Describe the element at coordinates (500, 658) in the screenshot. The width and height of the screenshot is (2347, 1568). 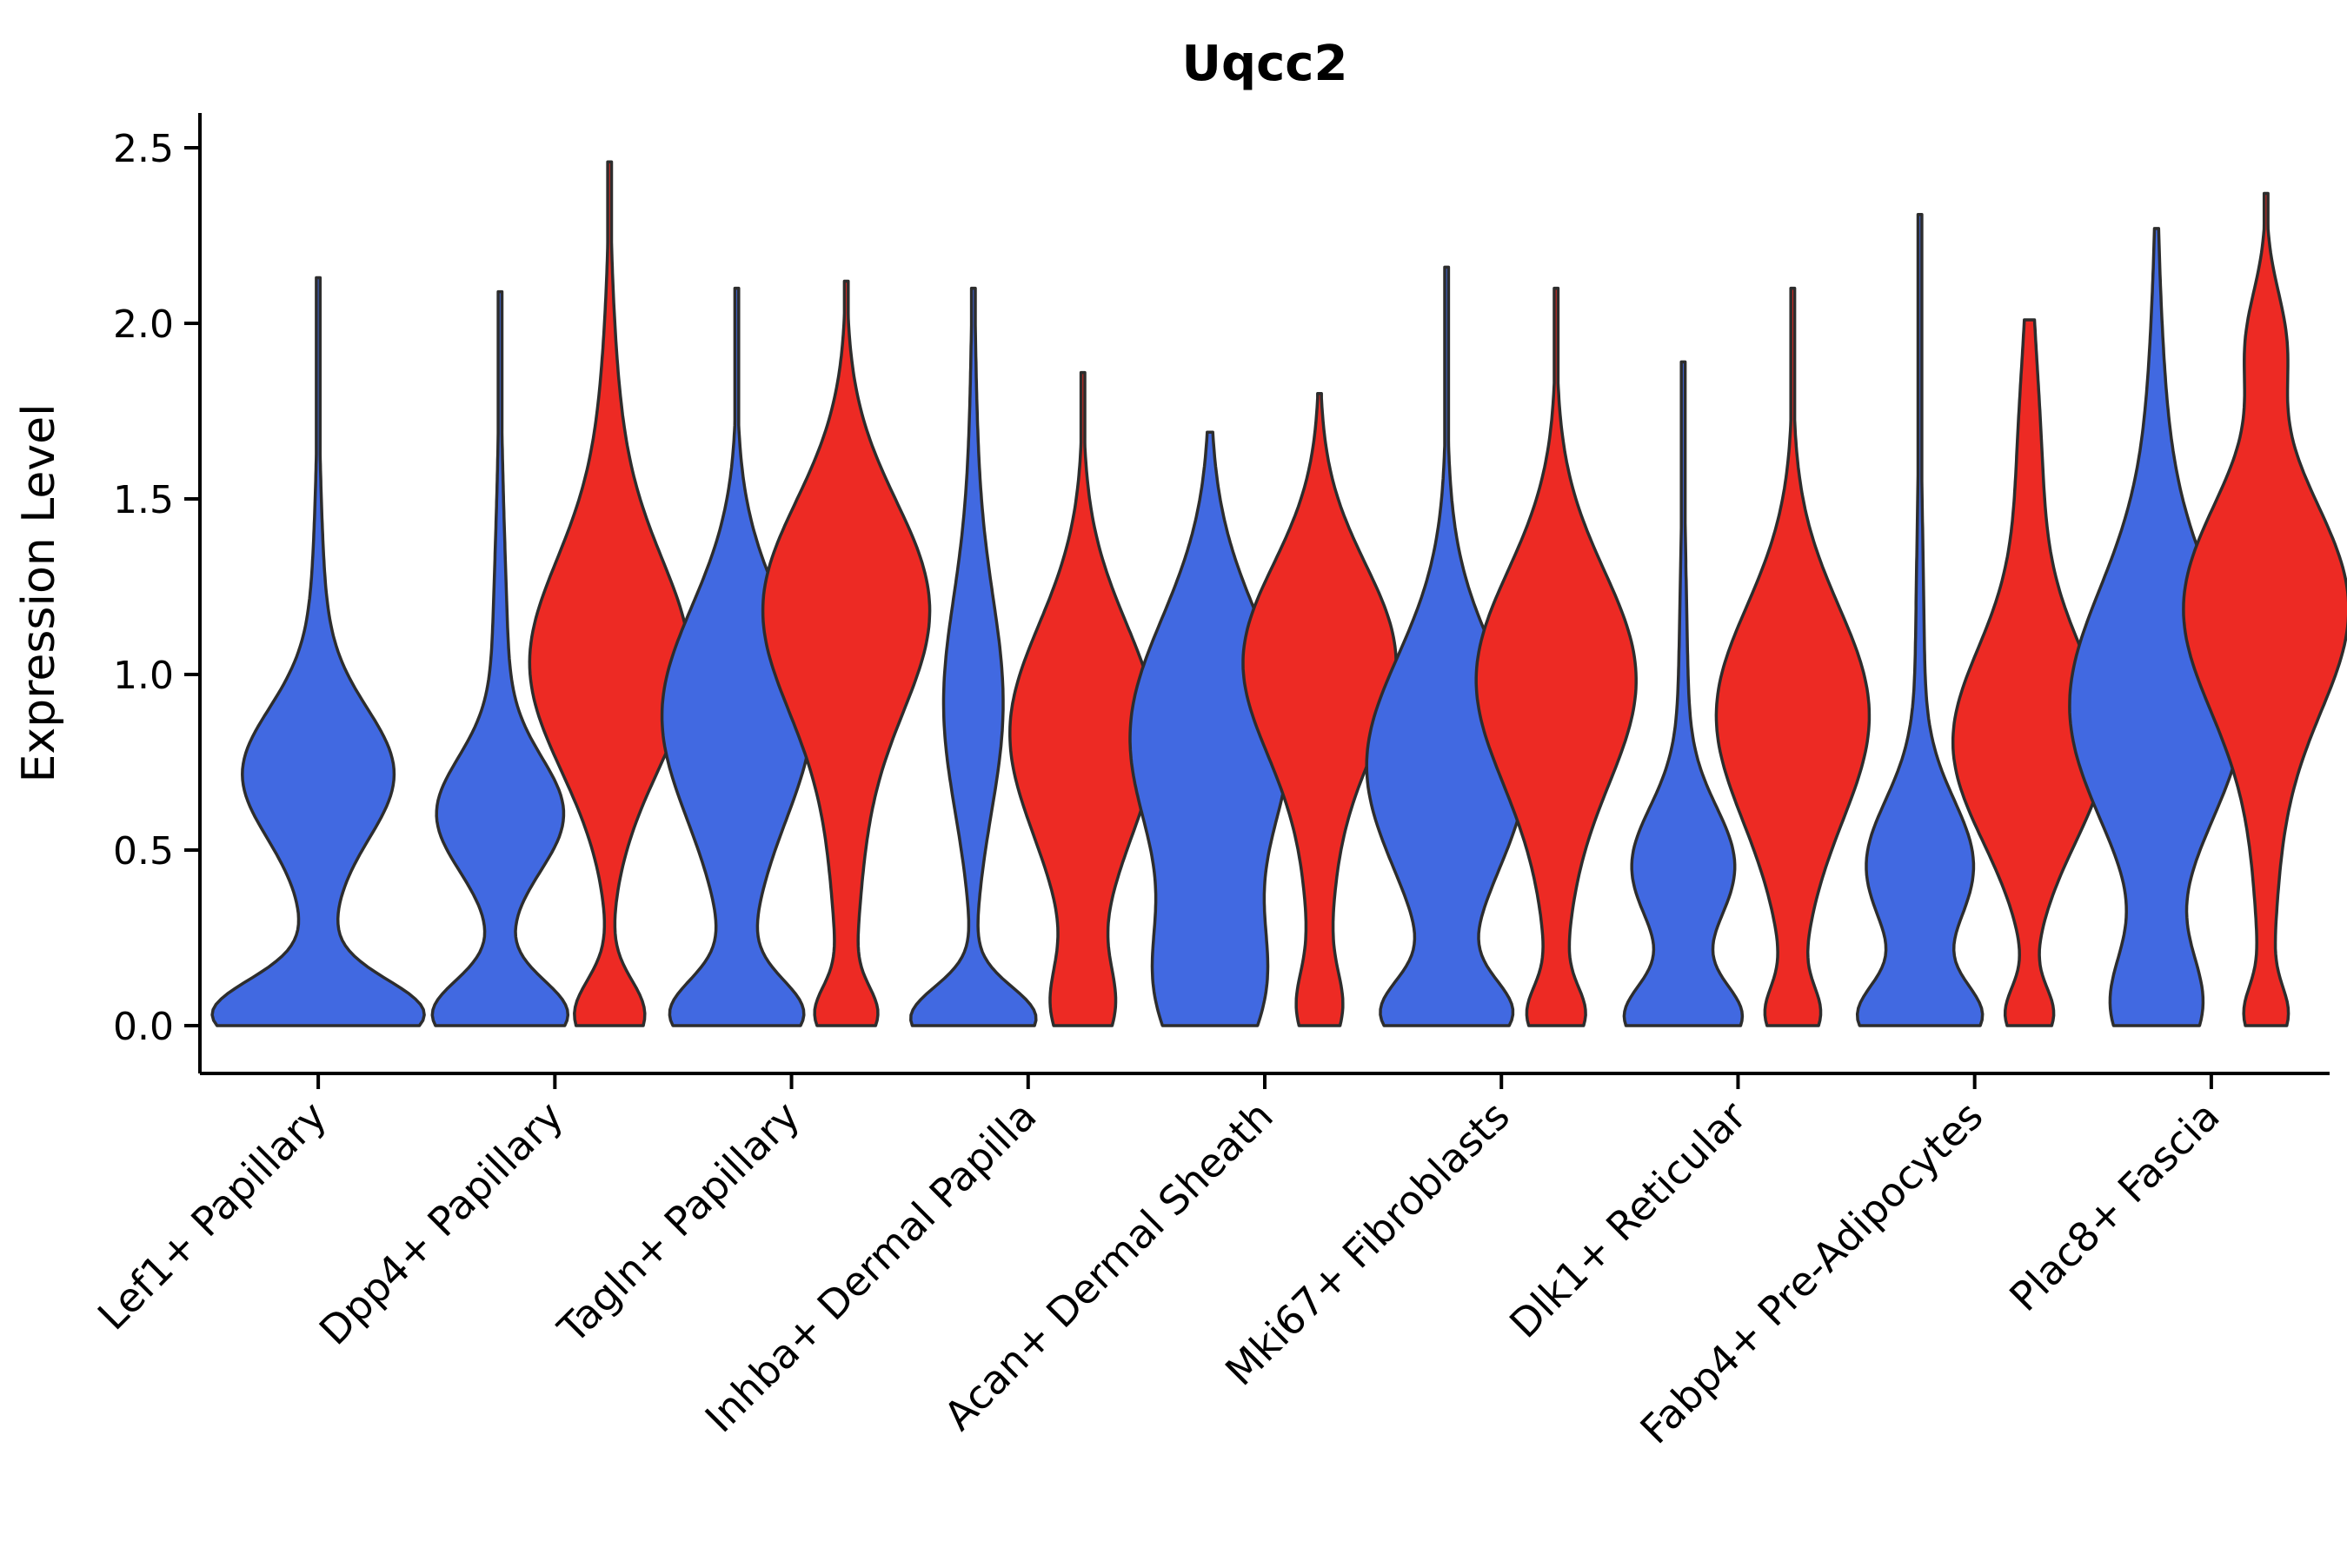
I see `violin-dpp4-papillary-blue` at that location.